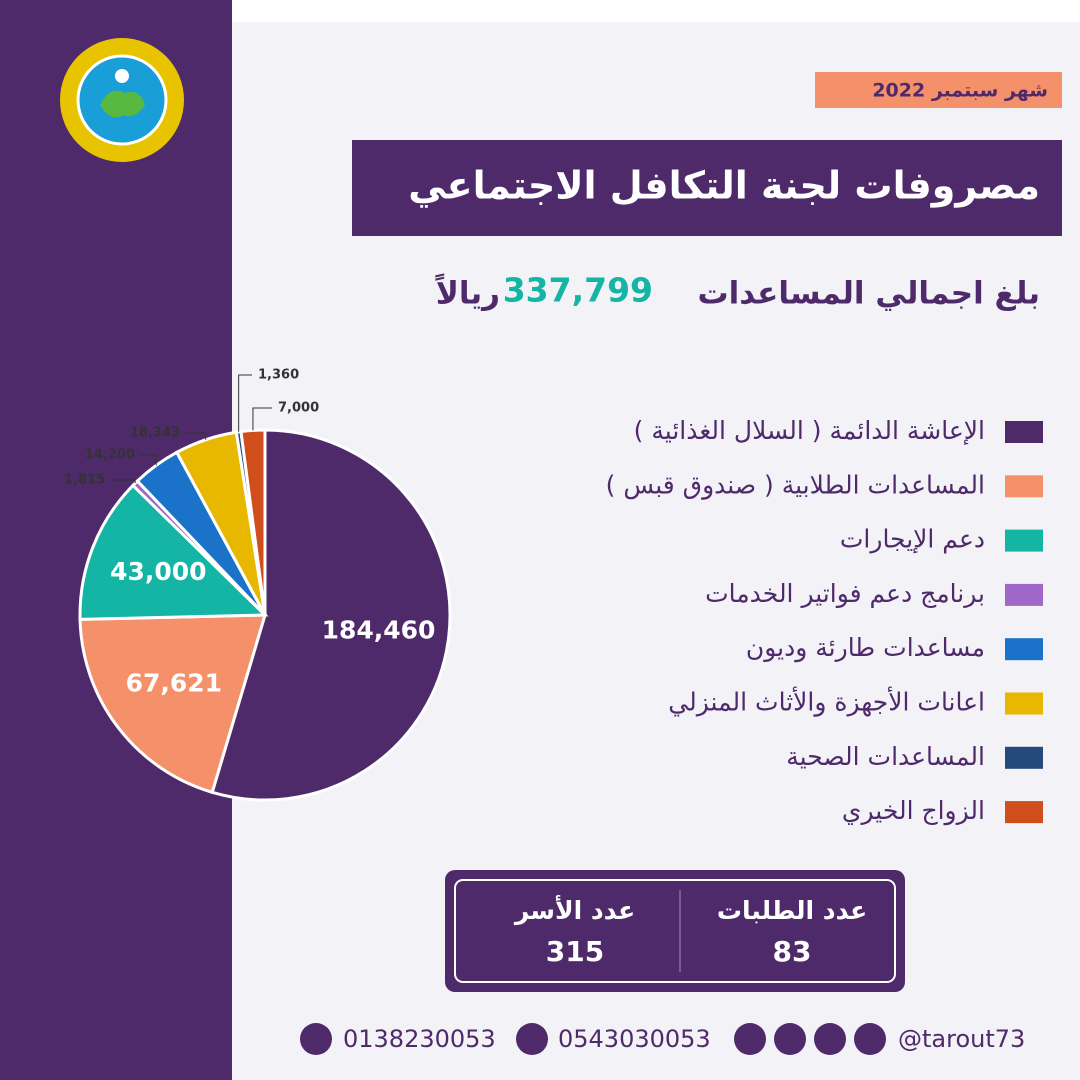 The width and height of the screenshot is (1080, 1080). I want to click on slice-label: 18,343, so click(155, 433).